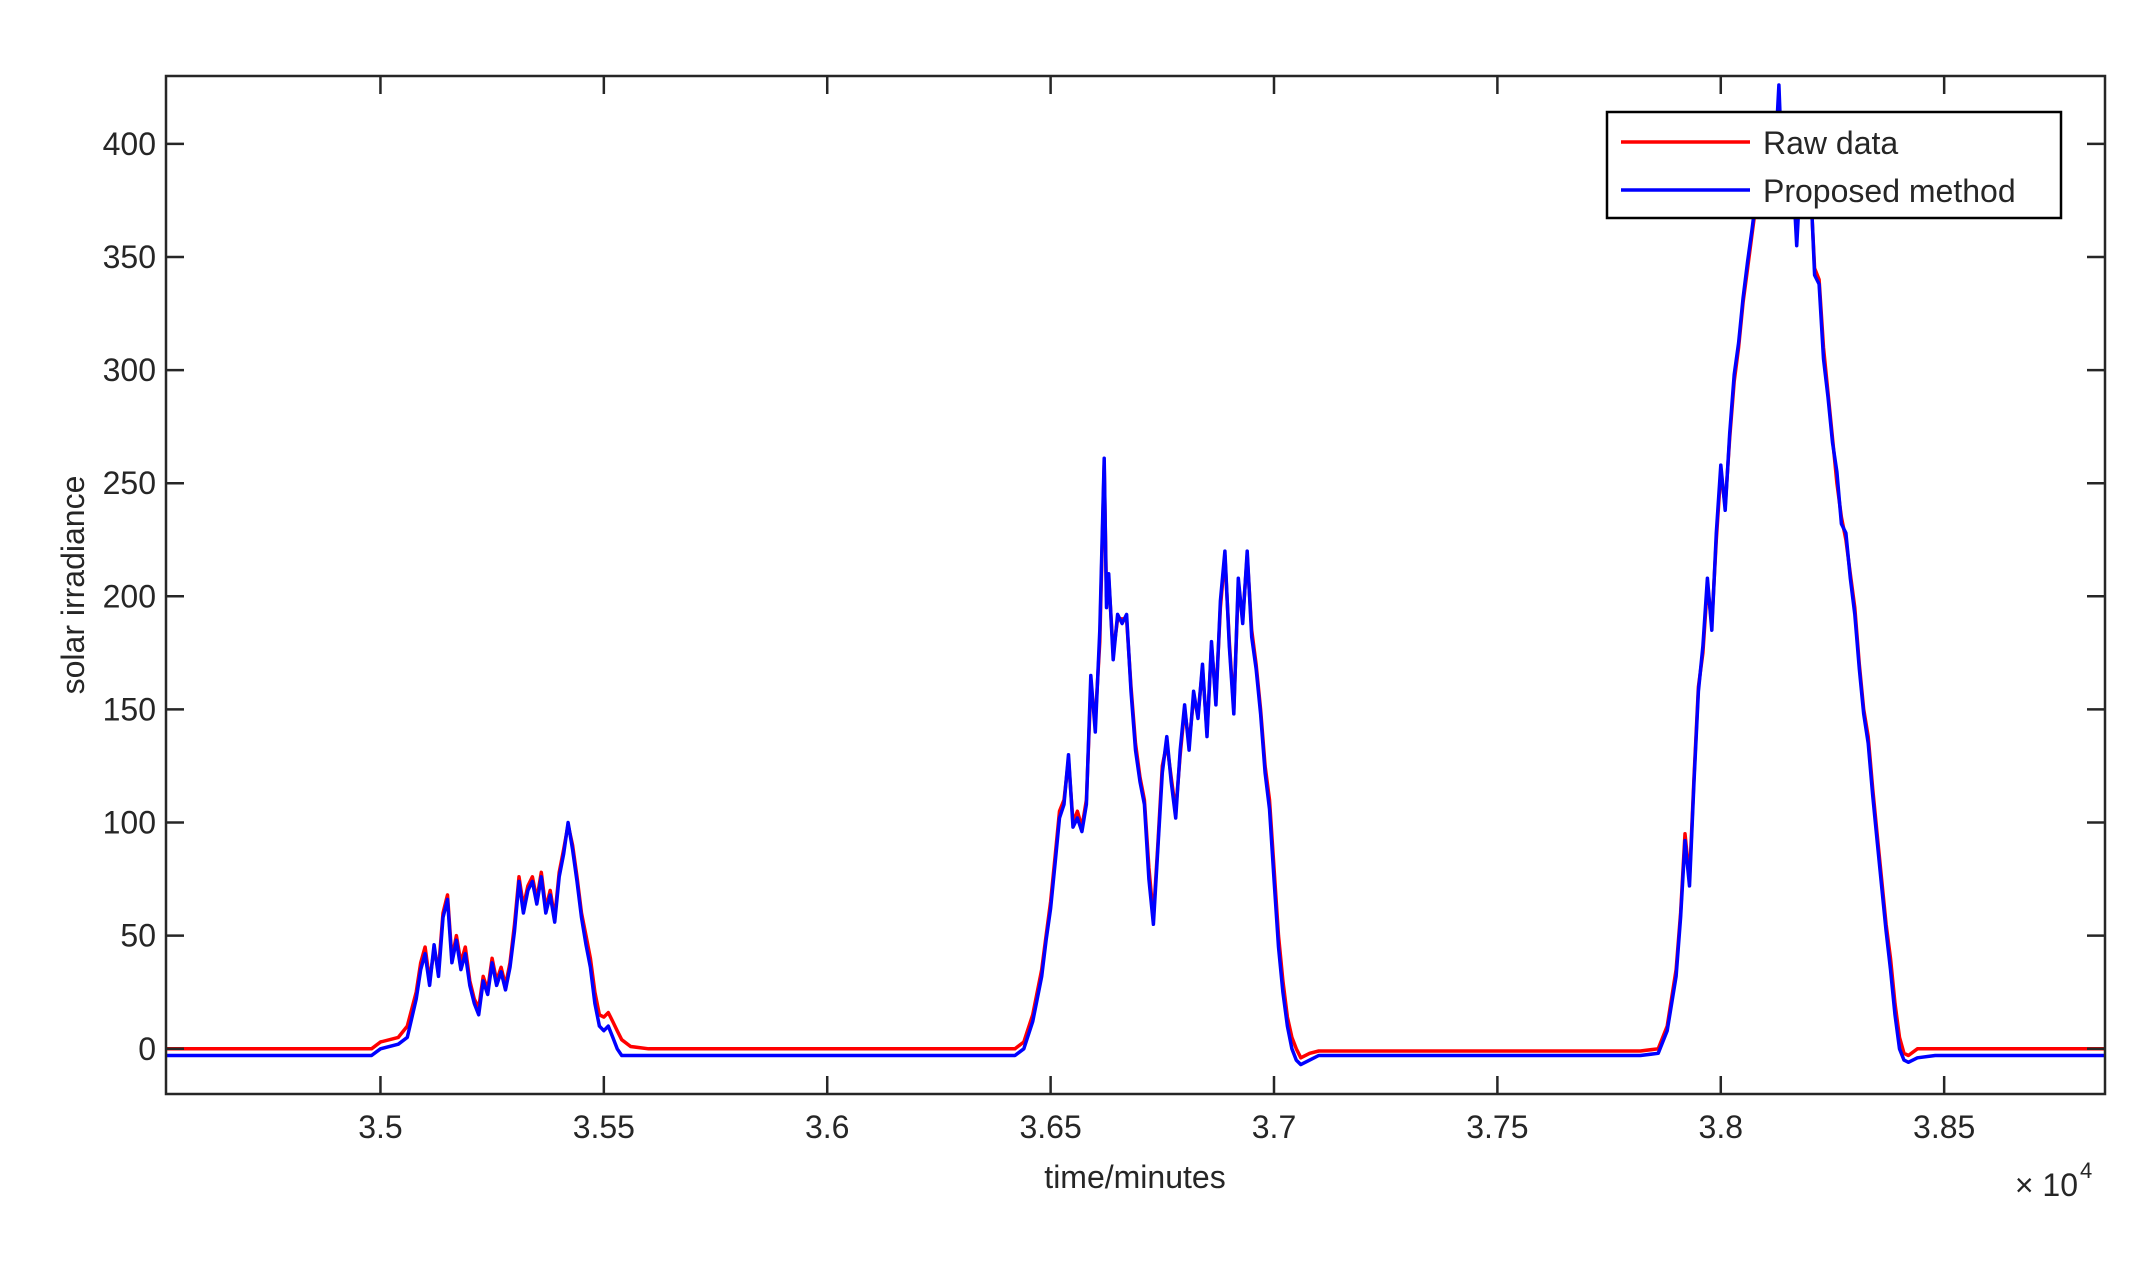  I want to click on x-tick-label: 3.85, so click(1944, 1127).